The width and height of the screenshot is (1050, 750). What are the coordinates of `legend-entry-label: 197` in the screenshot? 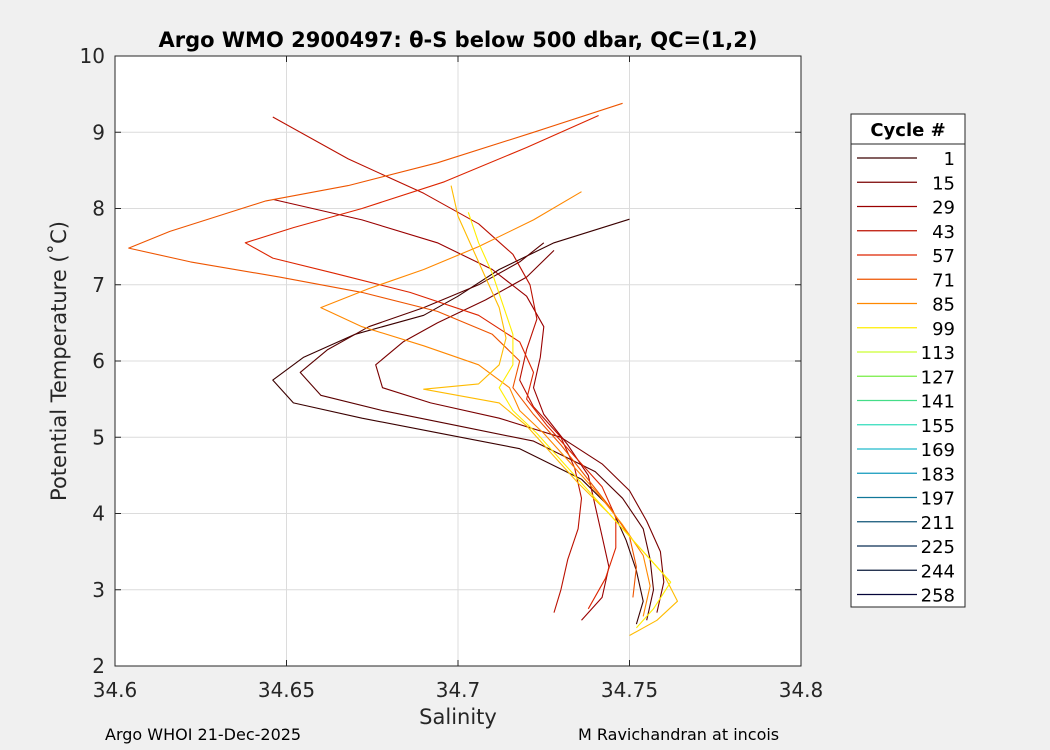 It's located at (938, 499).